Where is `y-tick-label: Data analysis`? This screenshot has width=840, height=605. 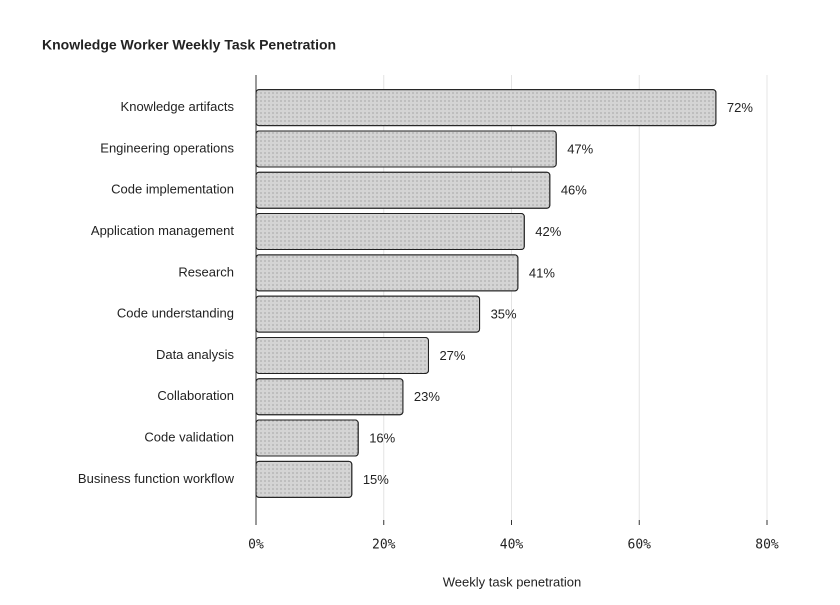 y-tick-label: Data analysis is located at coordinates (195, 354).